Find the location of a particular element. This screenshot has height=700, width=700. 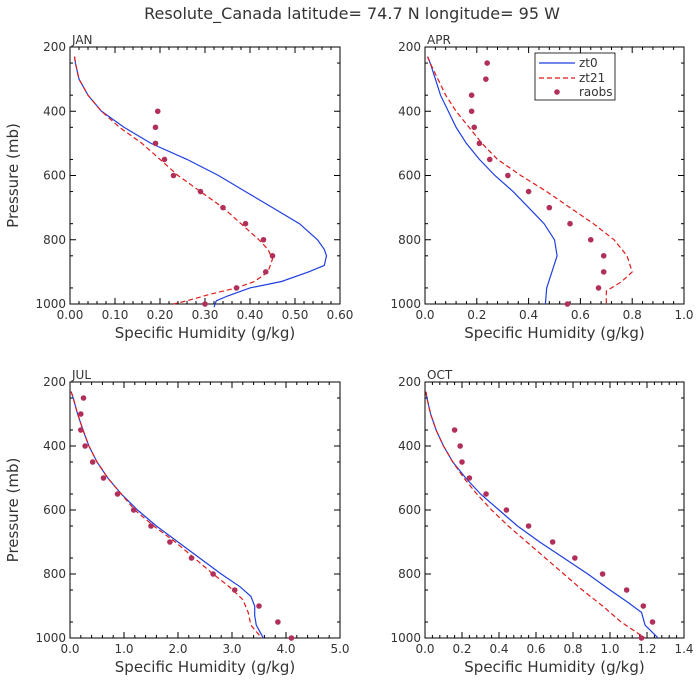

x-tick-label: 4.0 is located at coordinates (285, 649).